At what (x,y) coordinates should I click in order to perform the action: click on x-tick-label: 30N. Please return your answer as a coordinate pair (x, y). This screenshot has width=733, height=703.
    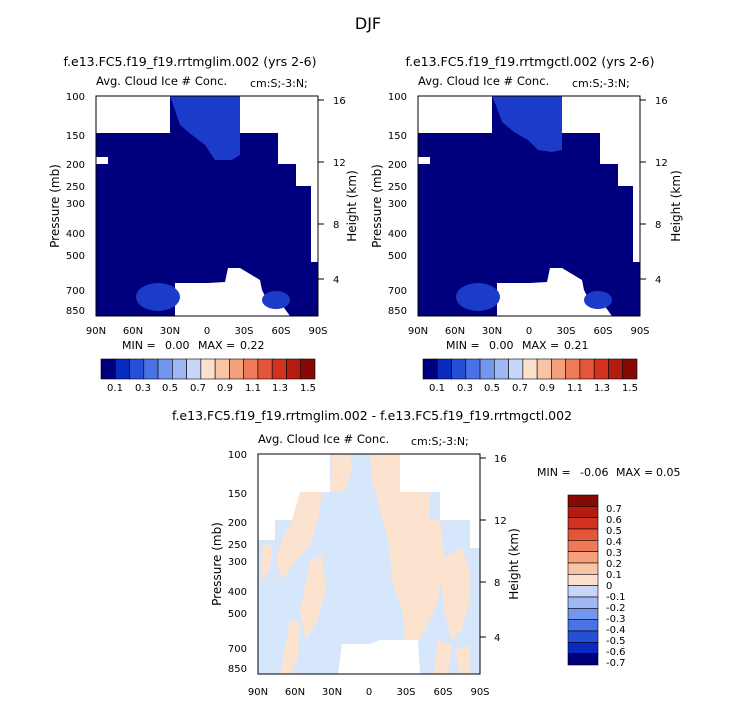
    Looking at the image, I should click on (332, 692).